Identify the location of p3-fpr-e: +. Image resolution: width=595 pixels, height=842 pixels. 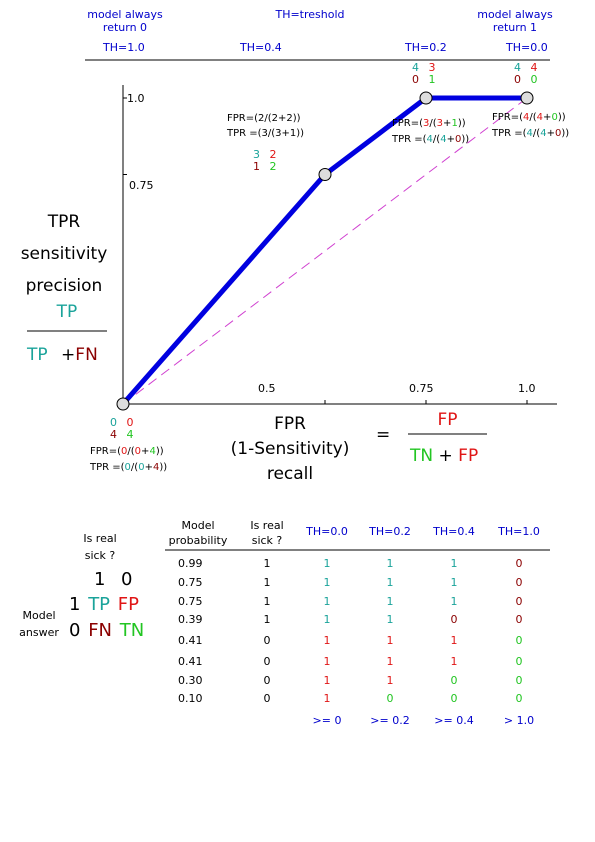
(547, 117).